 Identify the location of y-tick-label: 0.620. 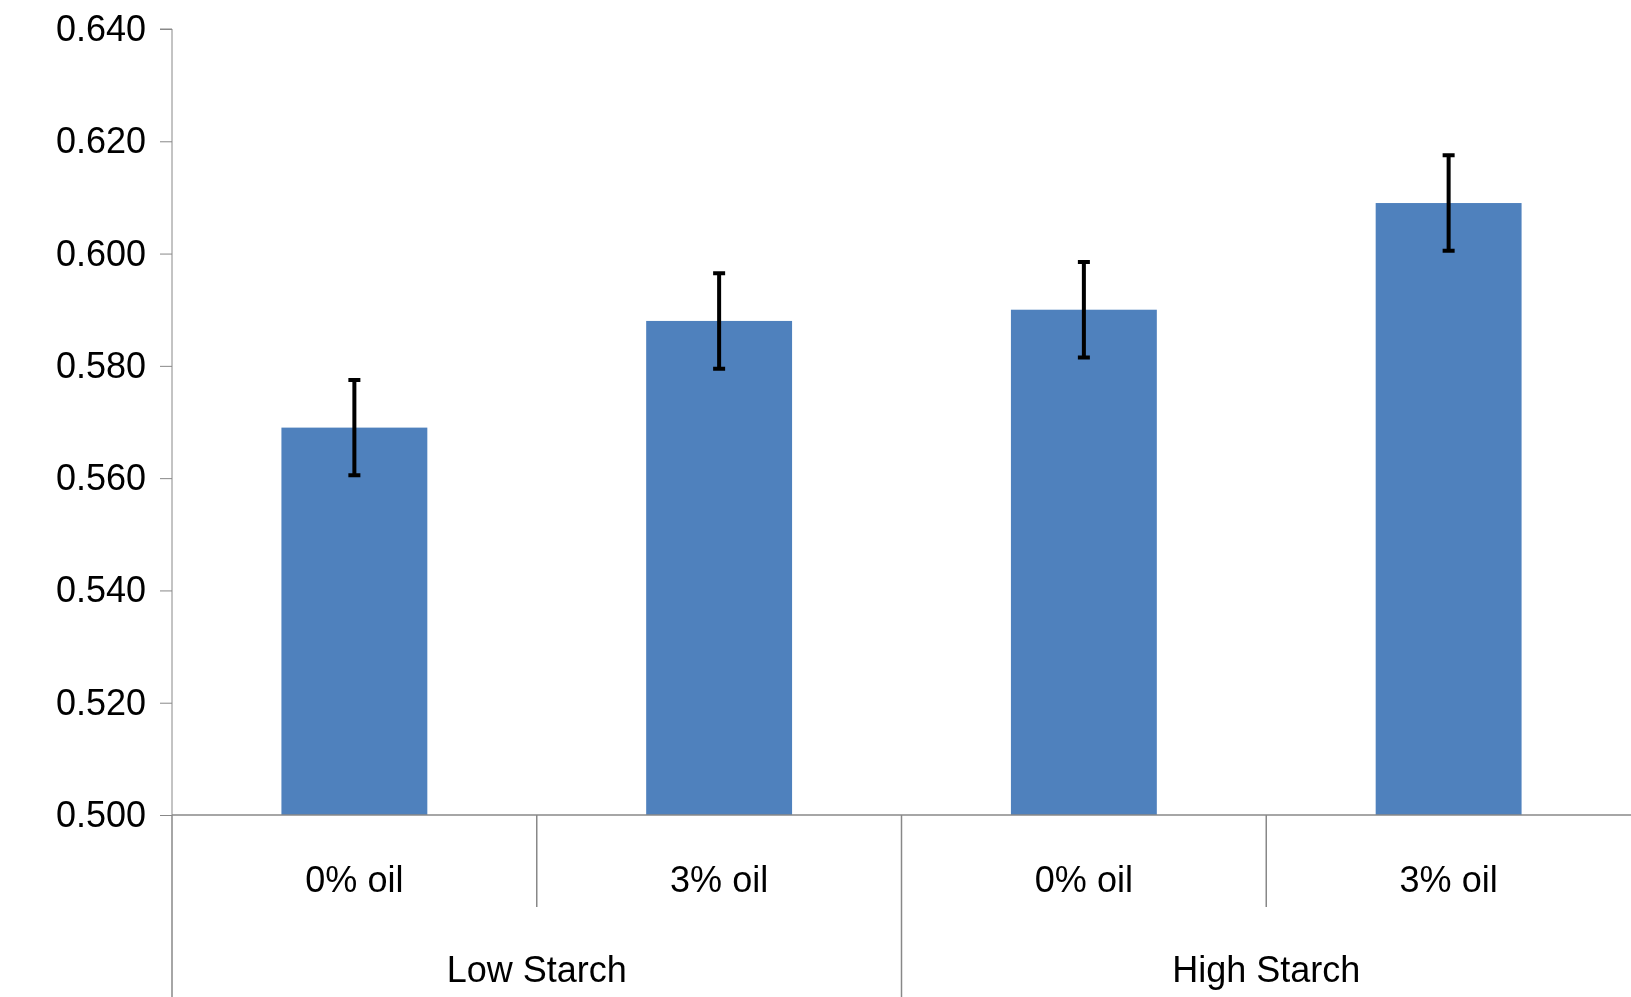
(100, 141).